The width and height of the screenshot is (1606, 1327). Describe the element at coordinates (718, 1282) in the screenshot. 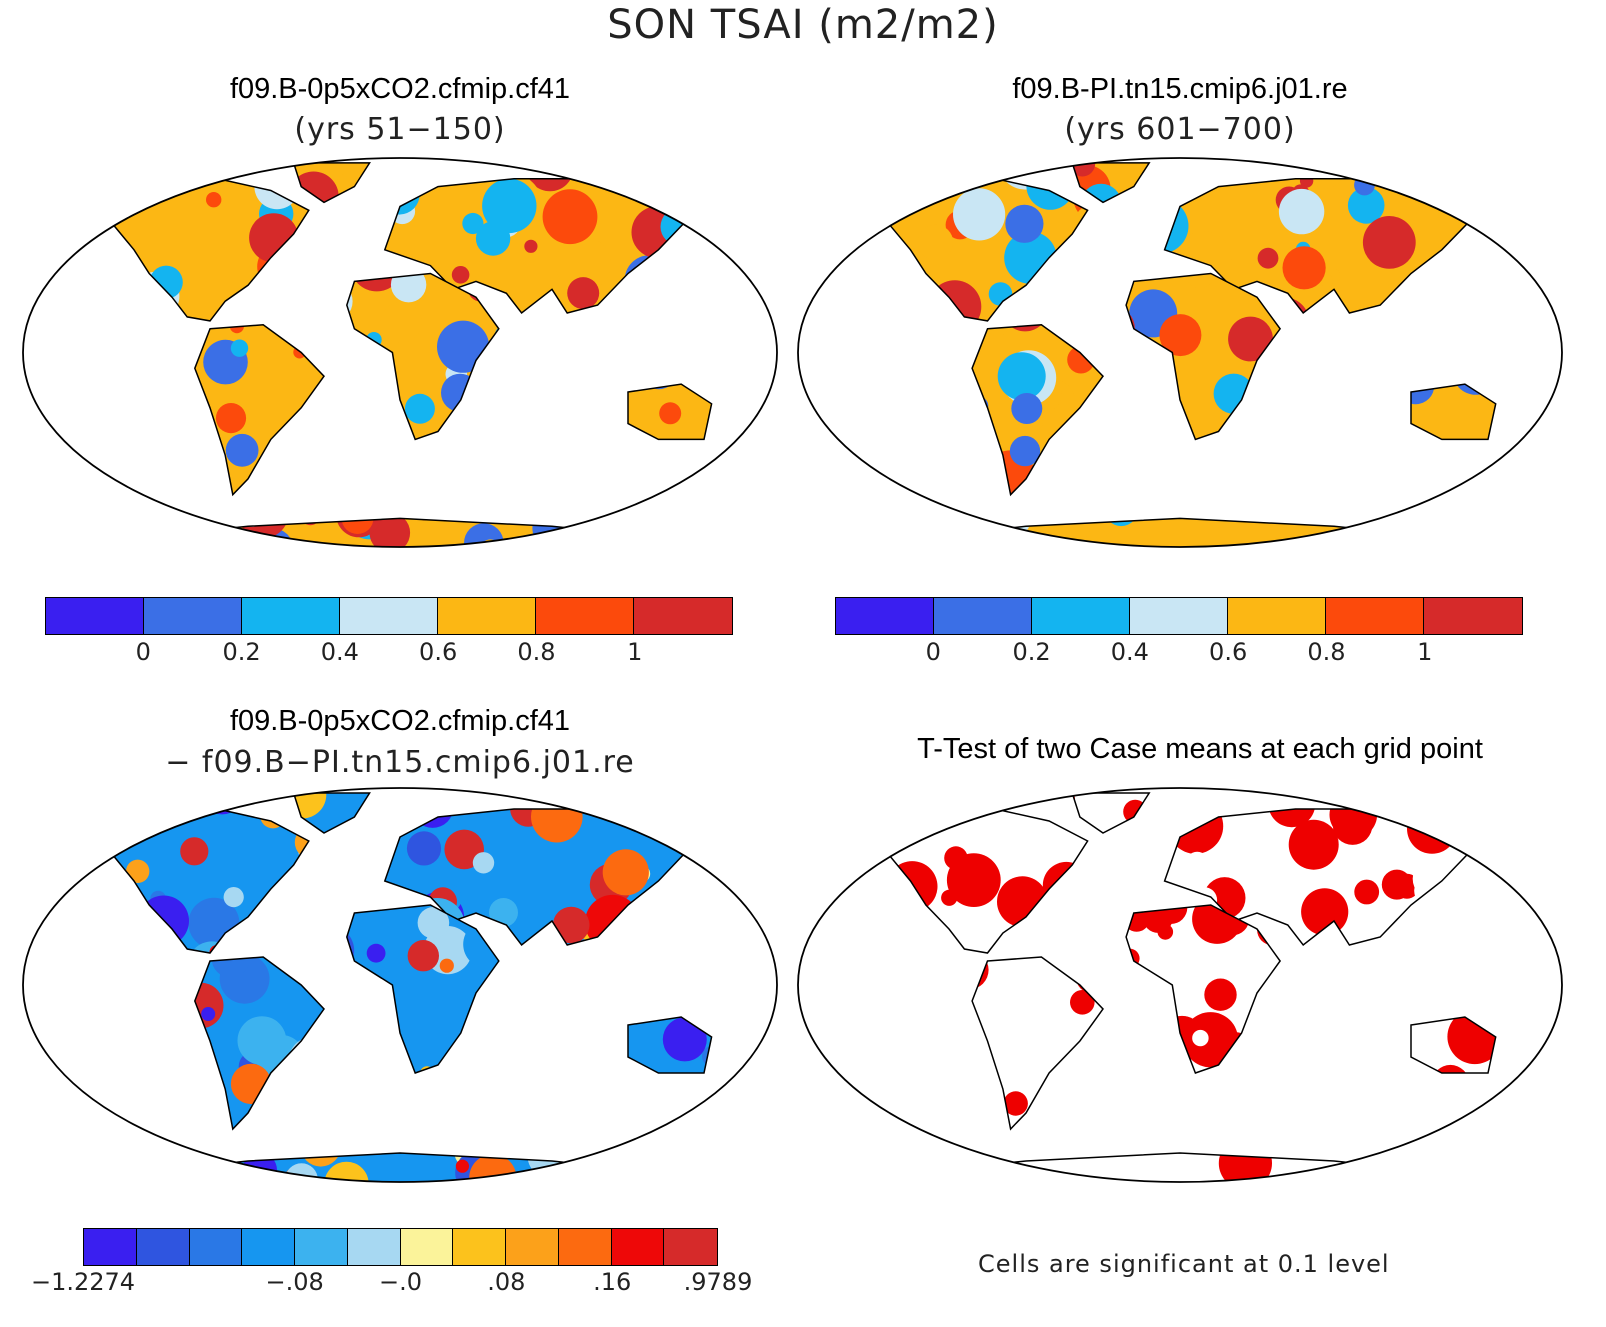

I see `colorbar-tick-label: .9789` at that location.